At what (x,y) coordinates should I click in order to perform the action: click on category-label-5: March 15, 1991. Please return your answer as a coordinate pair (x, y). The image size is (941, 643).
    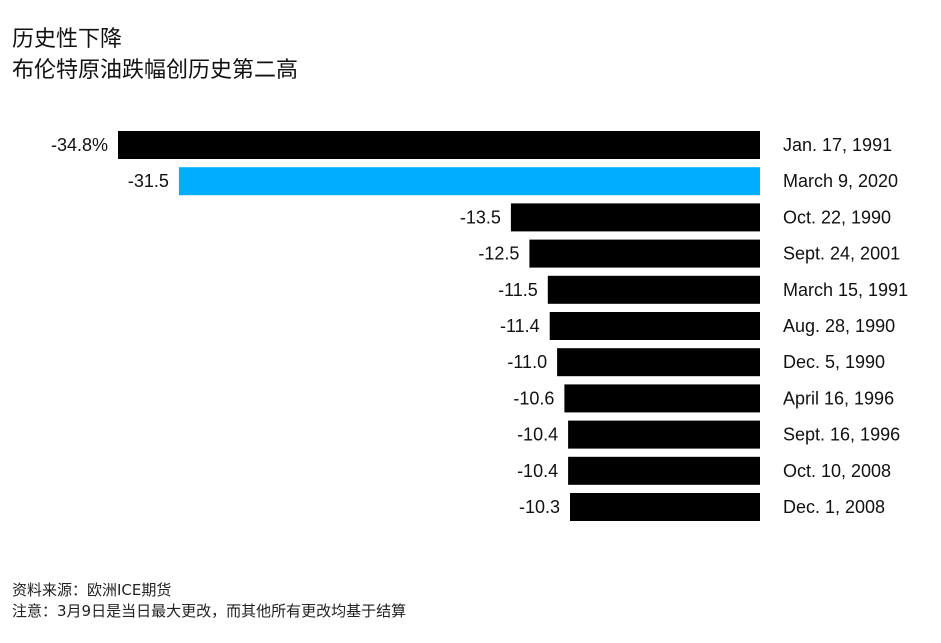
    Looking at the image, I should click on (845, 290).